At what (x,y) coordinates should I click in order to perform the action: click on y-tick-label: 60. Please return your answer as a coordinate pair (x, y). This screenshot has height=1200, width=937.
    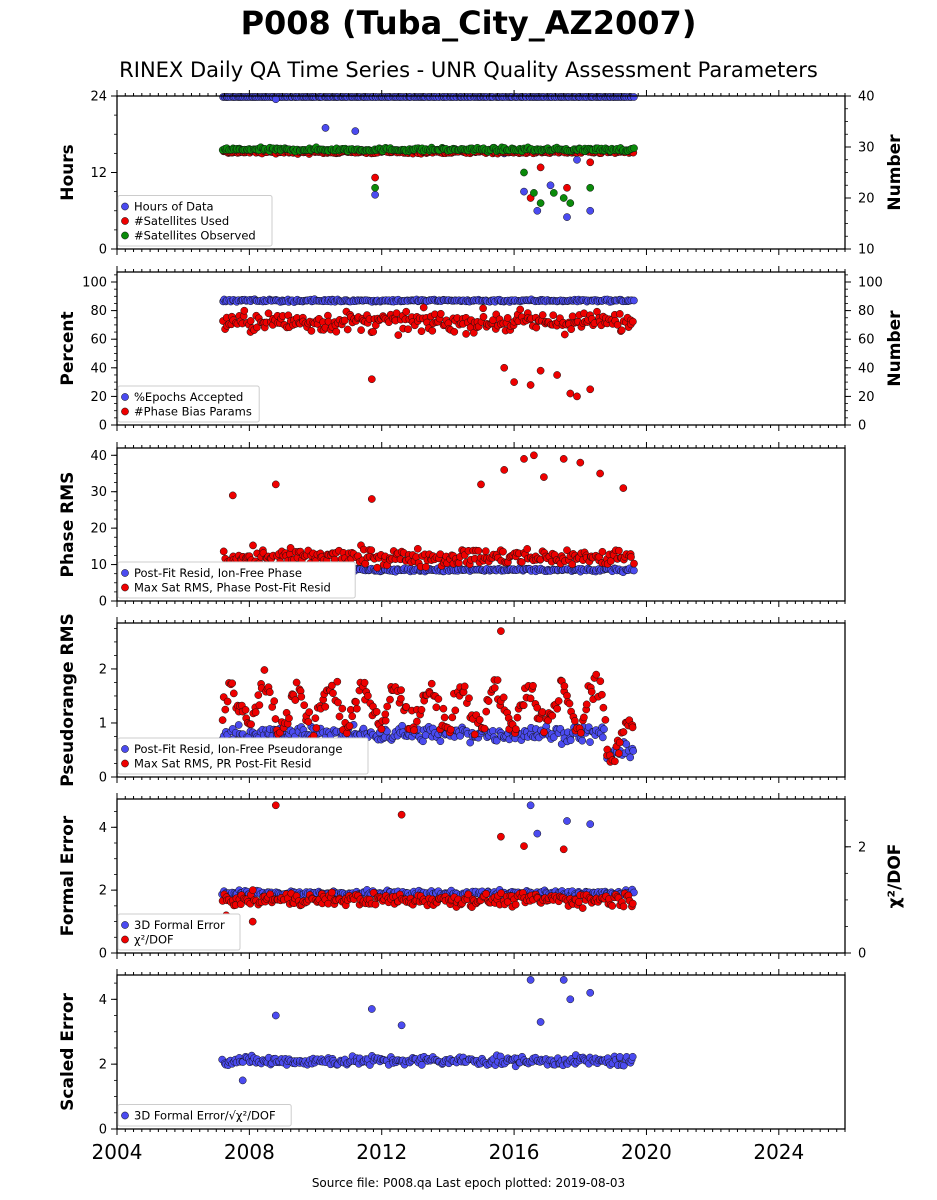
    Looking at the image, I should click on (98, 340).